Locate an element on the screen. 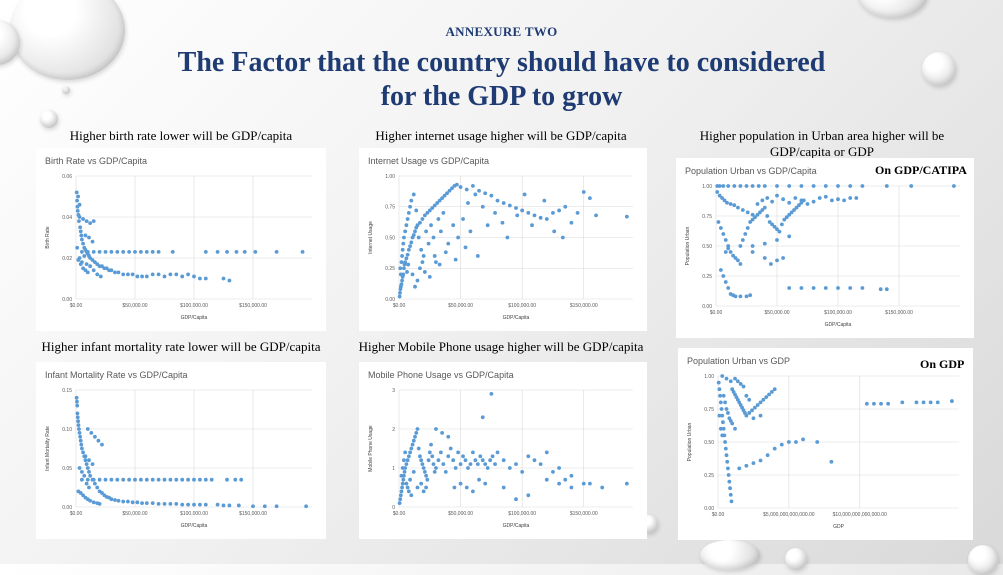  chart-title: Population Urban vs GDP is located at coordinates (738, 361).